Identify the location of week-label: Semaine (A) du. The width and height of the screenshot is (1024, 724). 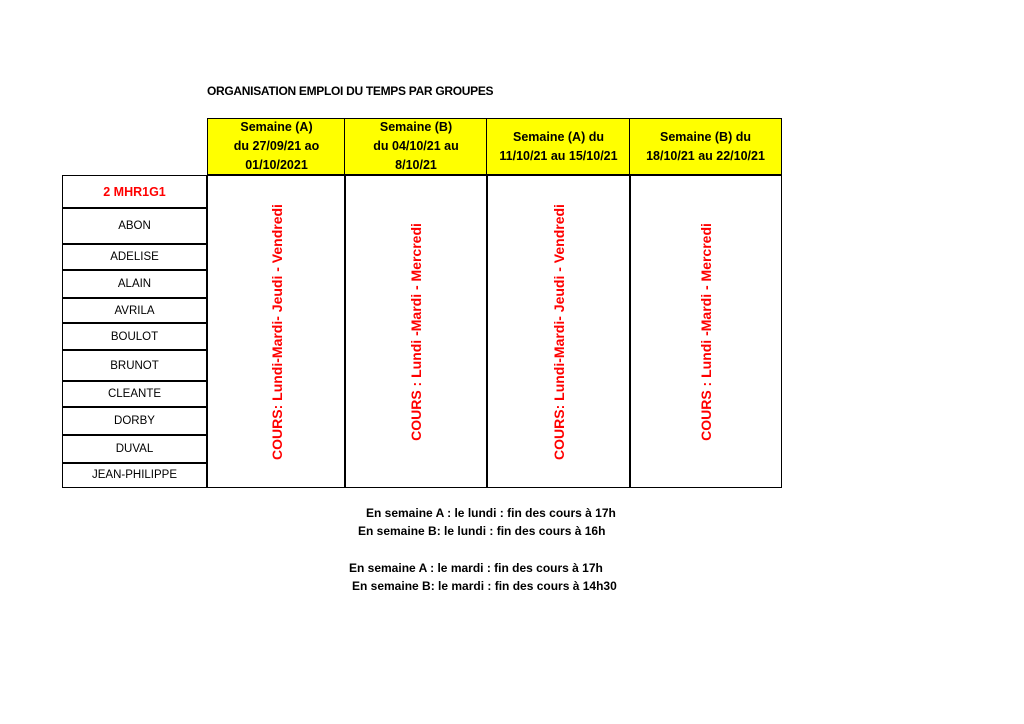
(558, 136).